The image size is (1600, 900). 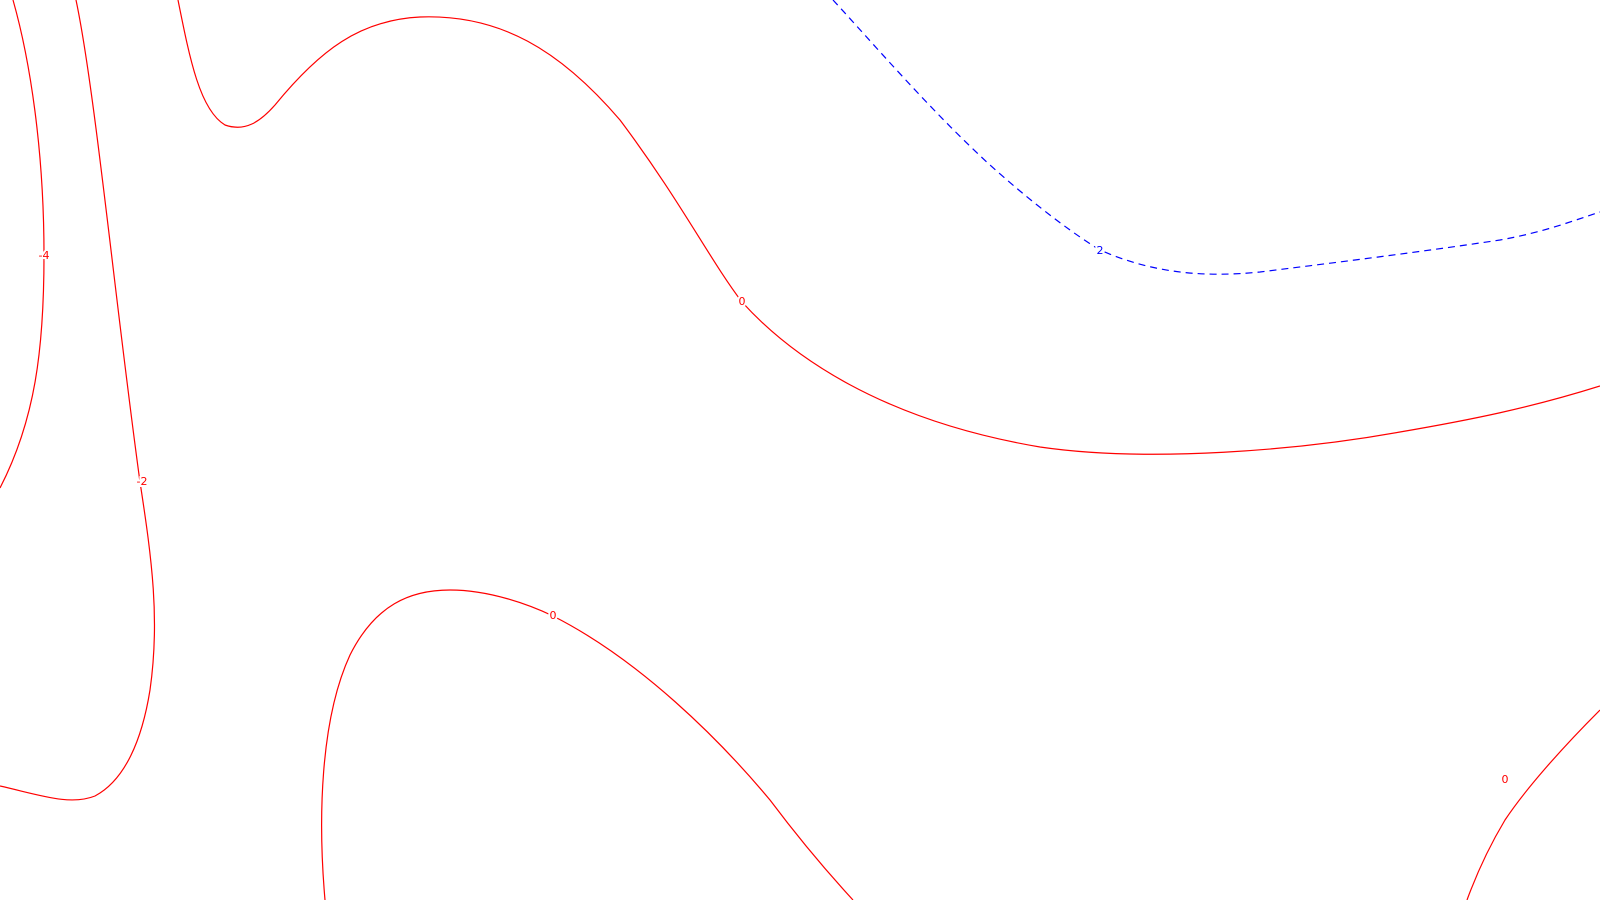 I want to click on contour-line-zero-corner, so click(x=1533, y=804).